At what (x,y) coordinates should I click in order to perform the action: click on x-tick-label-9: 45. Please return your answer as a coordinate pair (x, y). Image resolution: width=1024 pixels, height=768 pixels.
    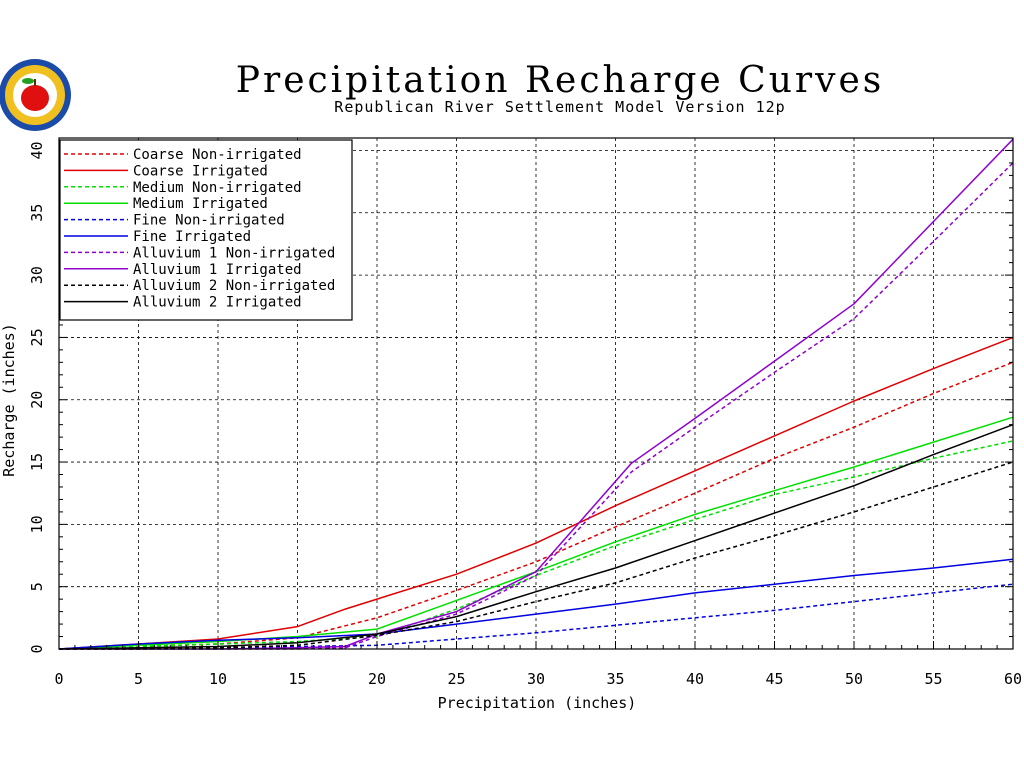
    Looking at the image, I should click on (774, 679).